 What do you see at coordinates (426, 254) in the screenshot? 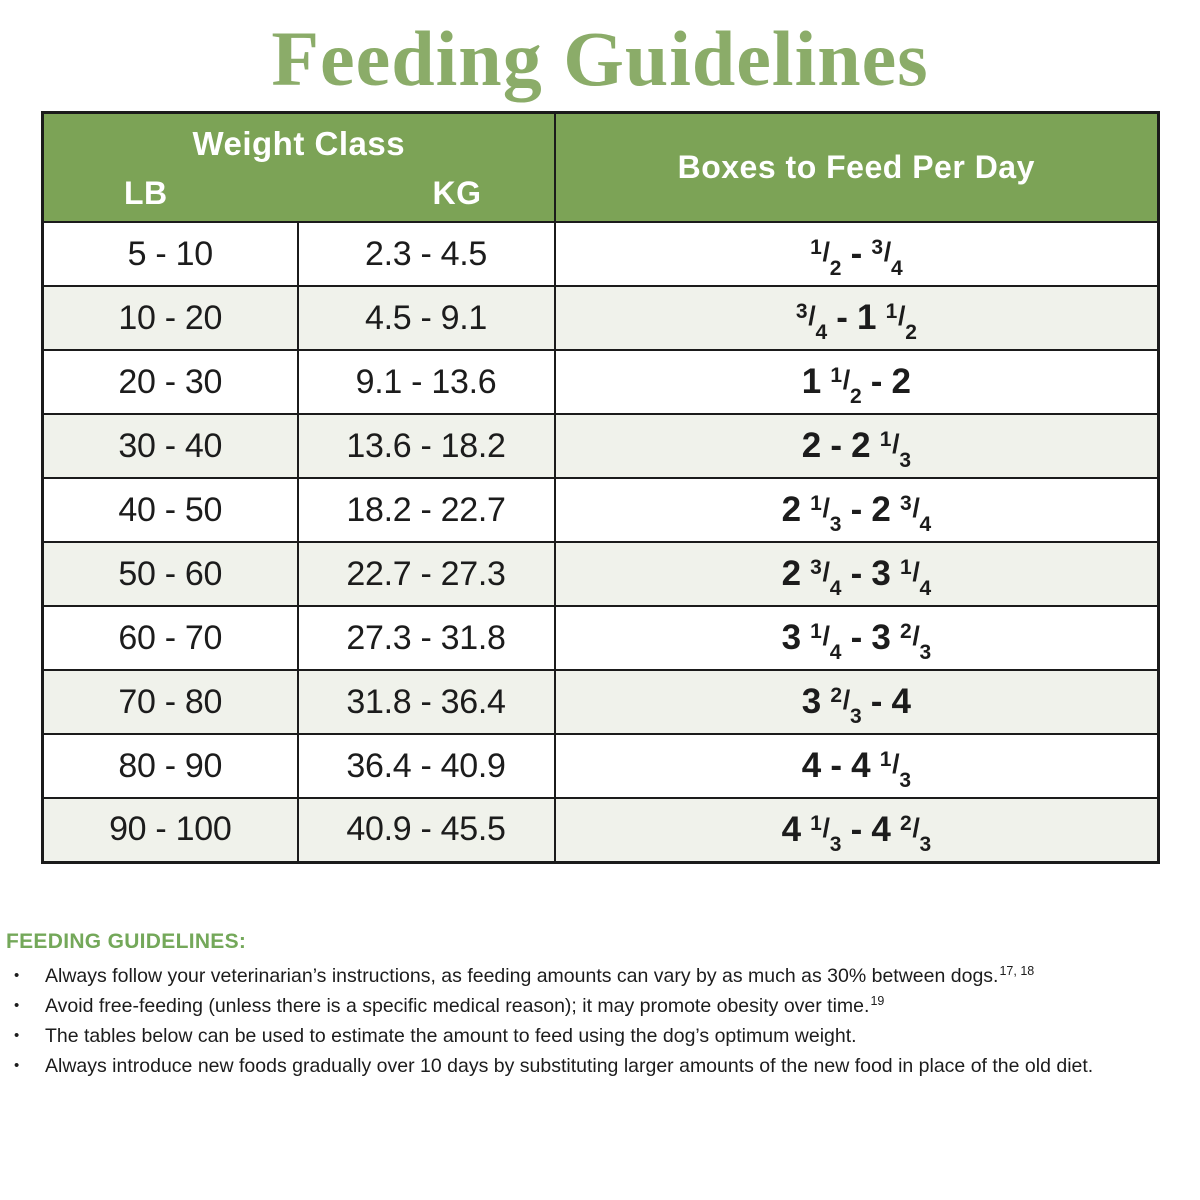
I see `kg-value: 2.3 - 4.5` at bounding box center [426, 254].